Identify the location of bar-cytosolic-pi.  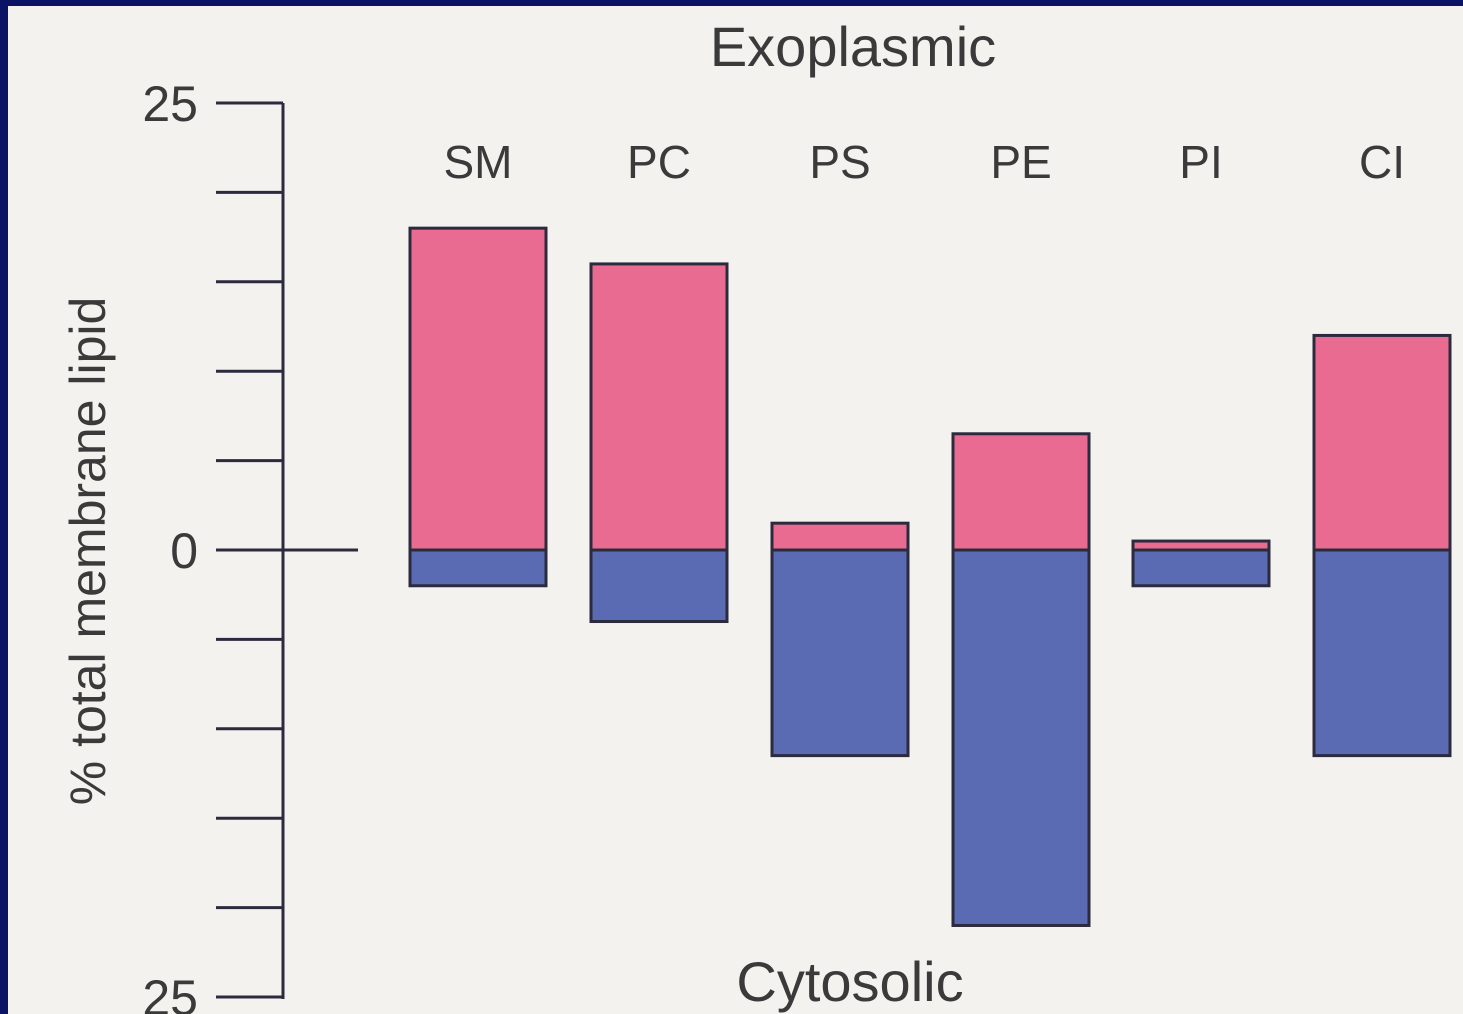
(1201, 568).